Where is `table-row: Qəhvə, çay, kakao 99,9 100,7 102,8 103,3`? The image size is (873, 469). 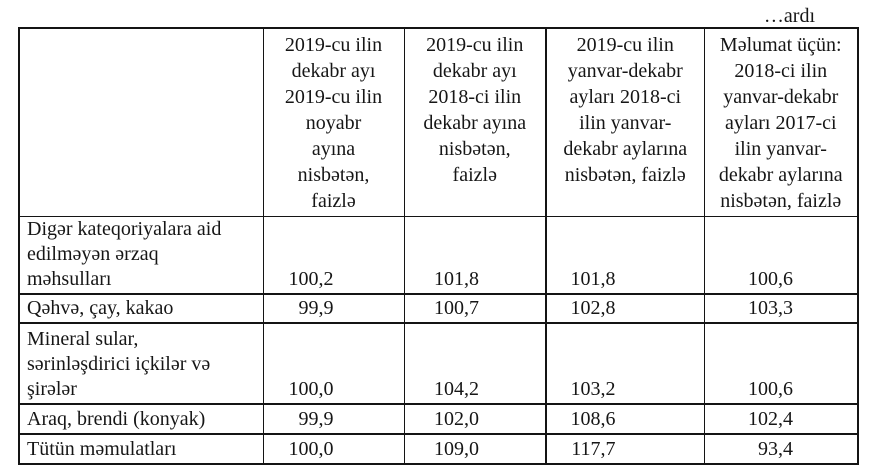
table-row: Qəhvə, çay, kakao 99,9 100,7 102,8 103,3 is located at coordinates (438, 308).